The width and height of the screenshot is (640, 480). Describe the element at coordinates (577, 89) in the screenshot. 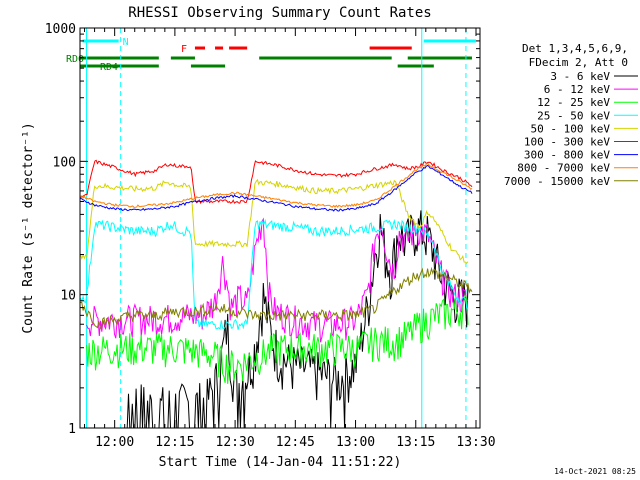

I see `legend-entry-label: 6 - 12 keV` at that location.